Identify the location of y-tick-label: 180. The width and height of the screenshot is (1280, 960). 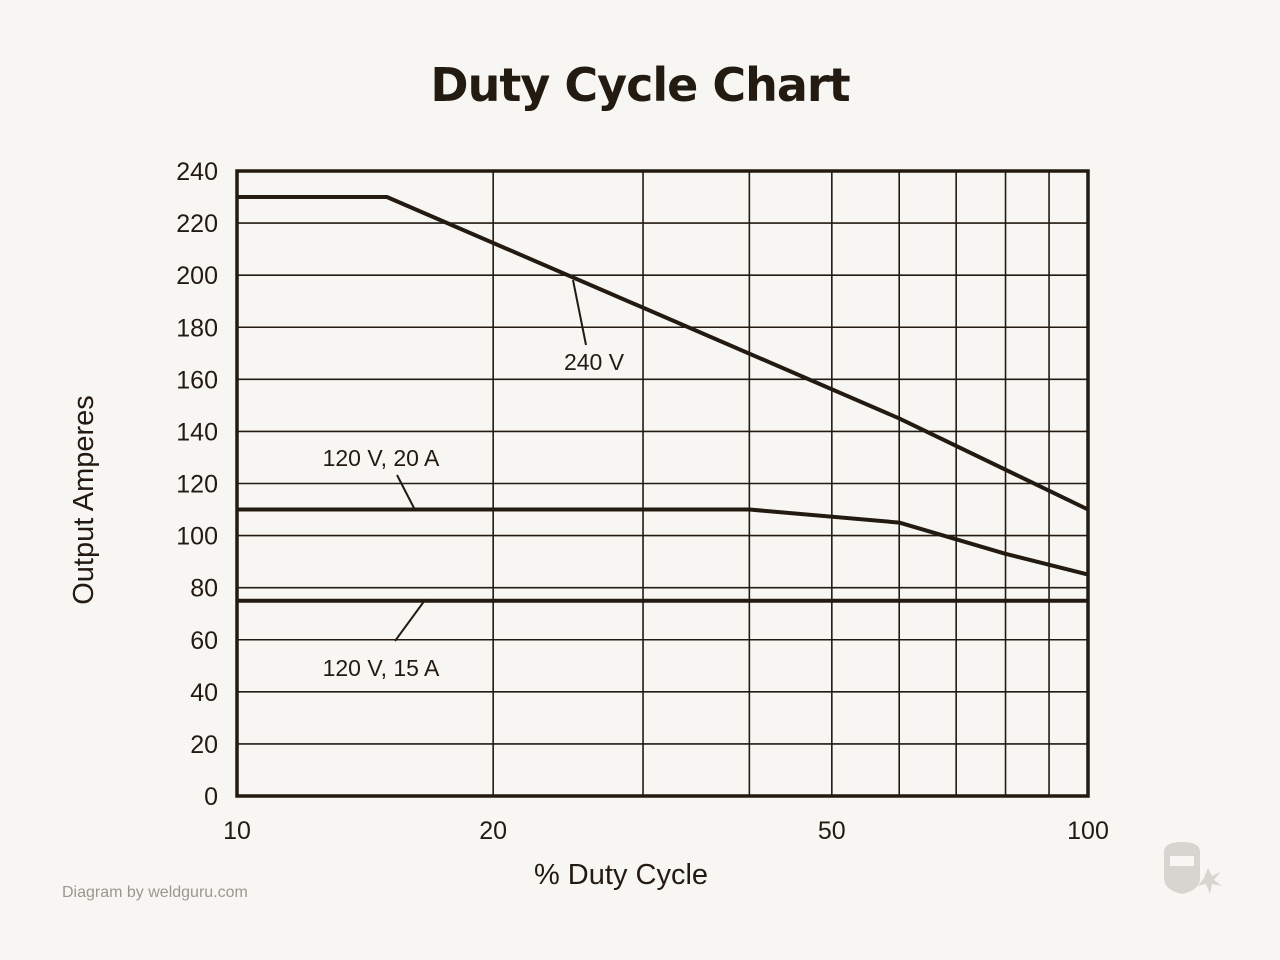
(197, 328).